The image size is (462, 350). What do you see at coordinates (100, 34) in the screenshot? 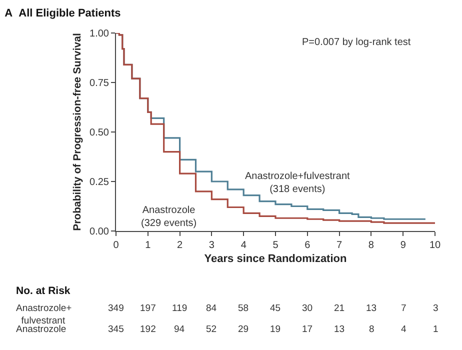
I see `y-tick-label: 1.00` at bounding box center [100, 34].